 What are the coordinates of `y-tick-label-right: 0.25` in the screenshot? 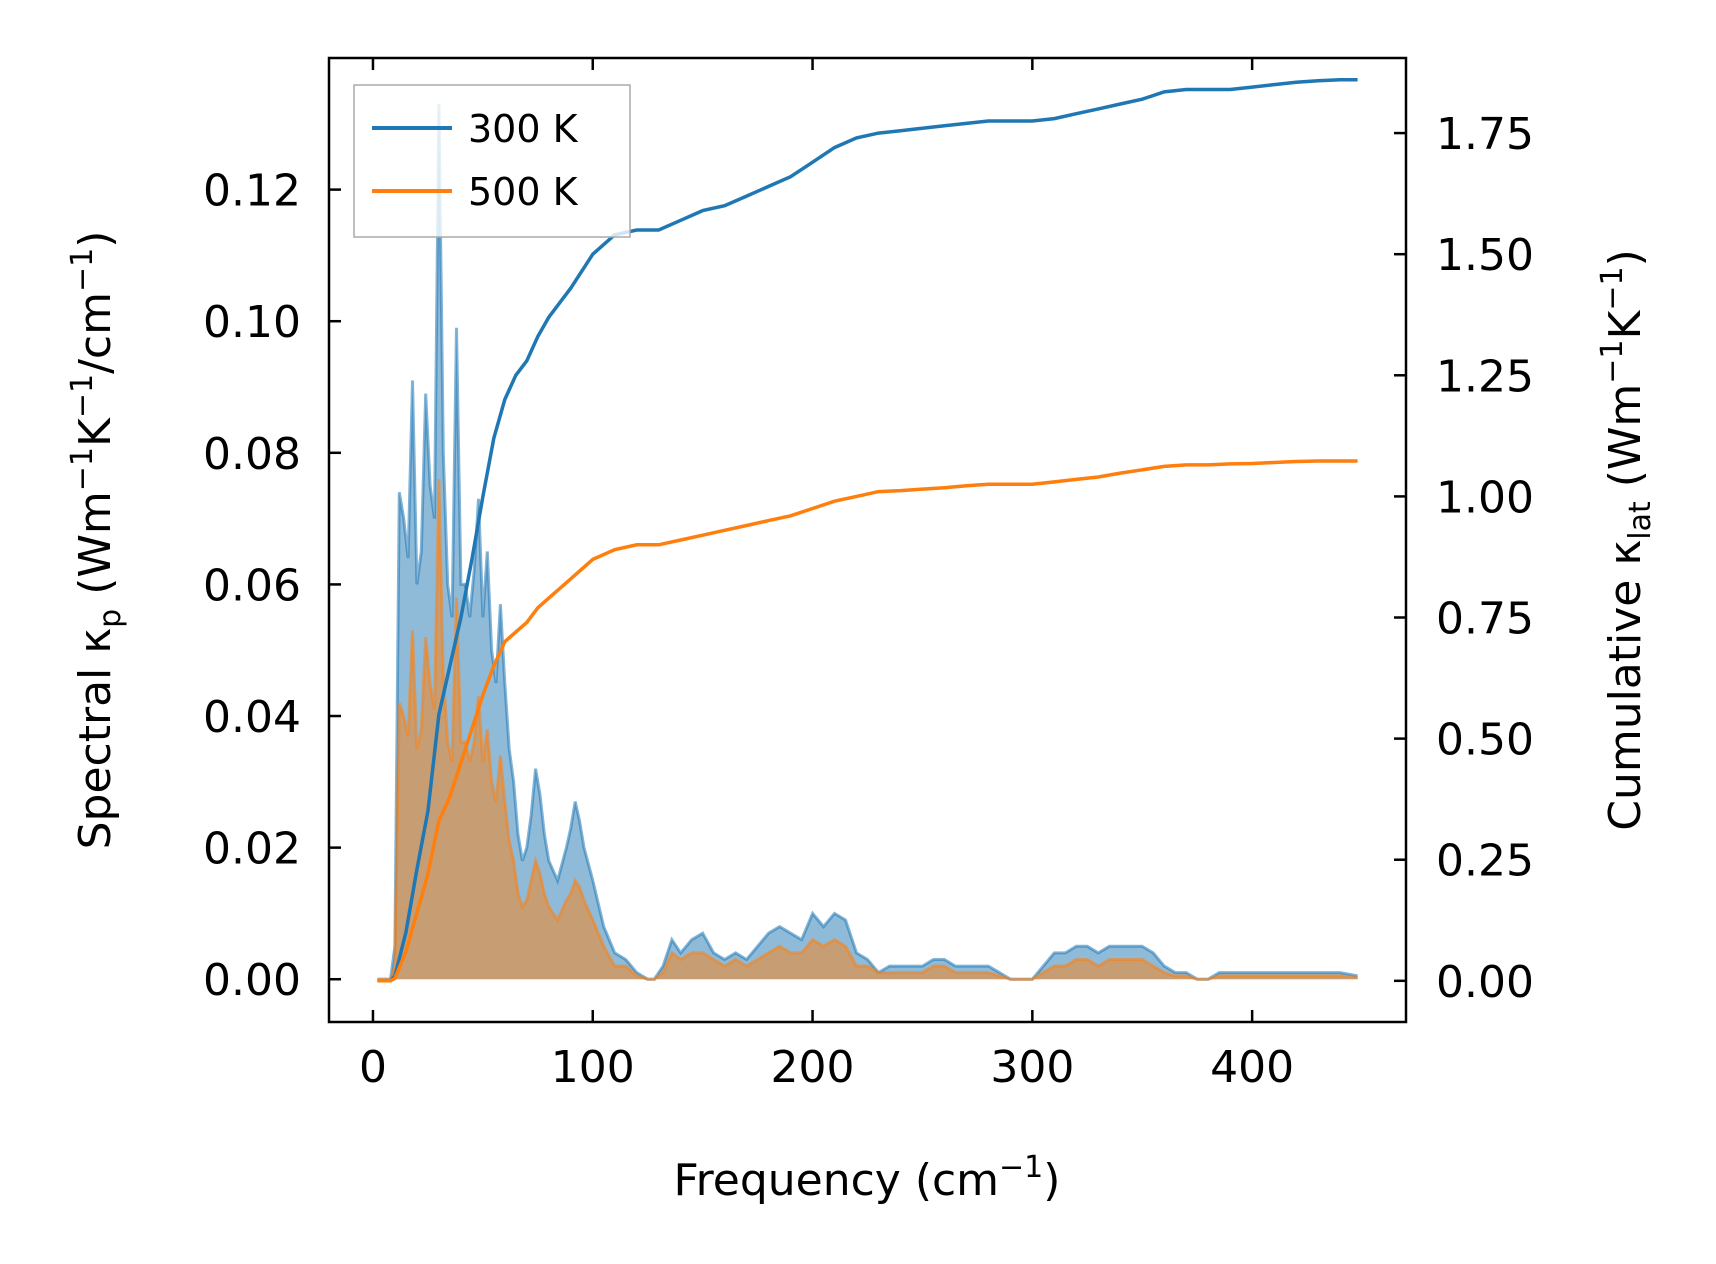 It's located at (1485, 861).